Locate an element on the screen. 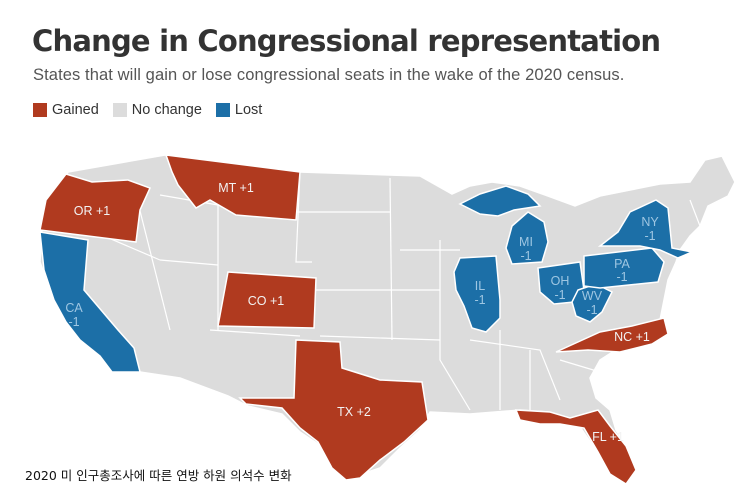 This screenshot has width=750, height=500. state-shape-ca is located at coordinates (90, 302).